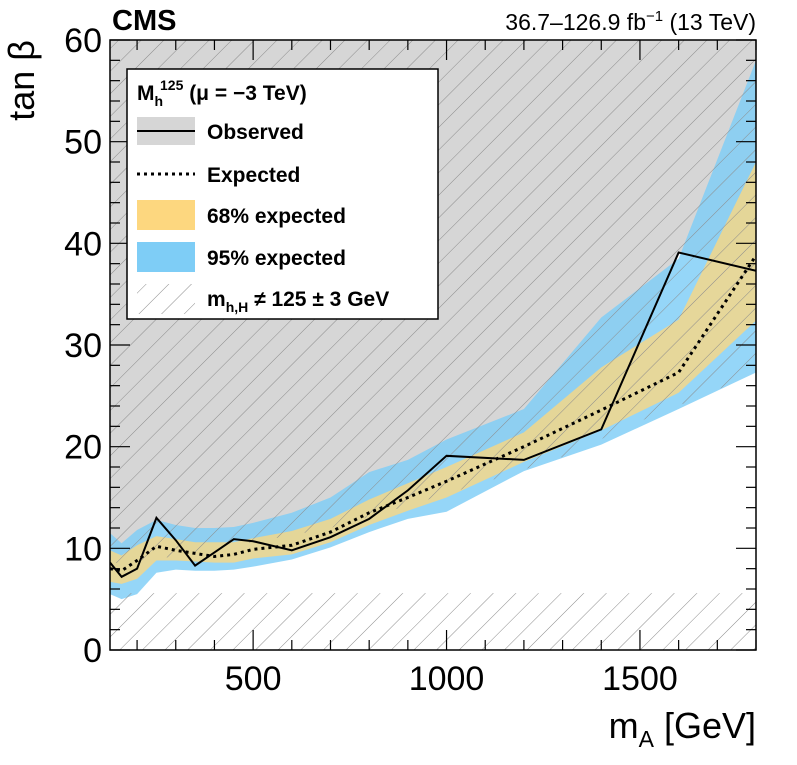  What do you see at coordinates (276, 258) in the screenshot?
I see `legend-95-label: 95% expected` at bounding box center [276, 258].